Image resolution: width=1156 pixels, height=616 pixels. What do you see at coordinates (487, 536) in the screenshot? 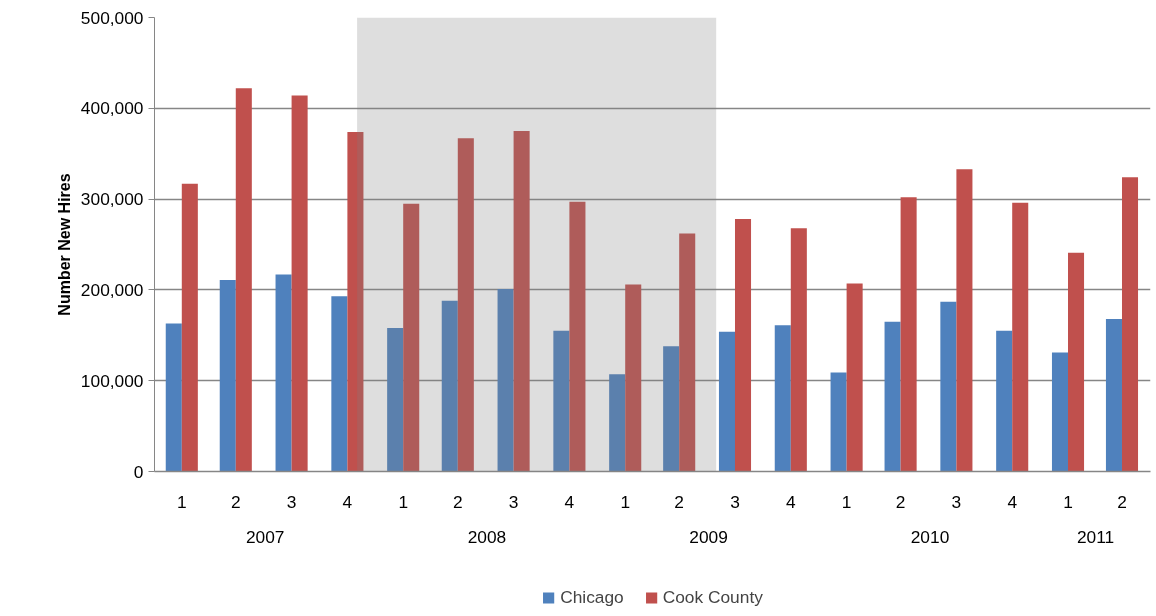
I see `text: 2008` at bounding box center [487, 536].